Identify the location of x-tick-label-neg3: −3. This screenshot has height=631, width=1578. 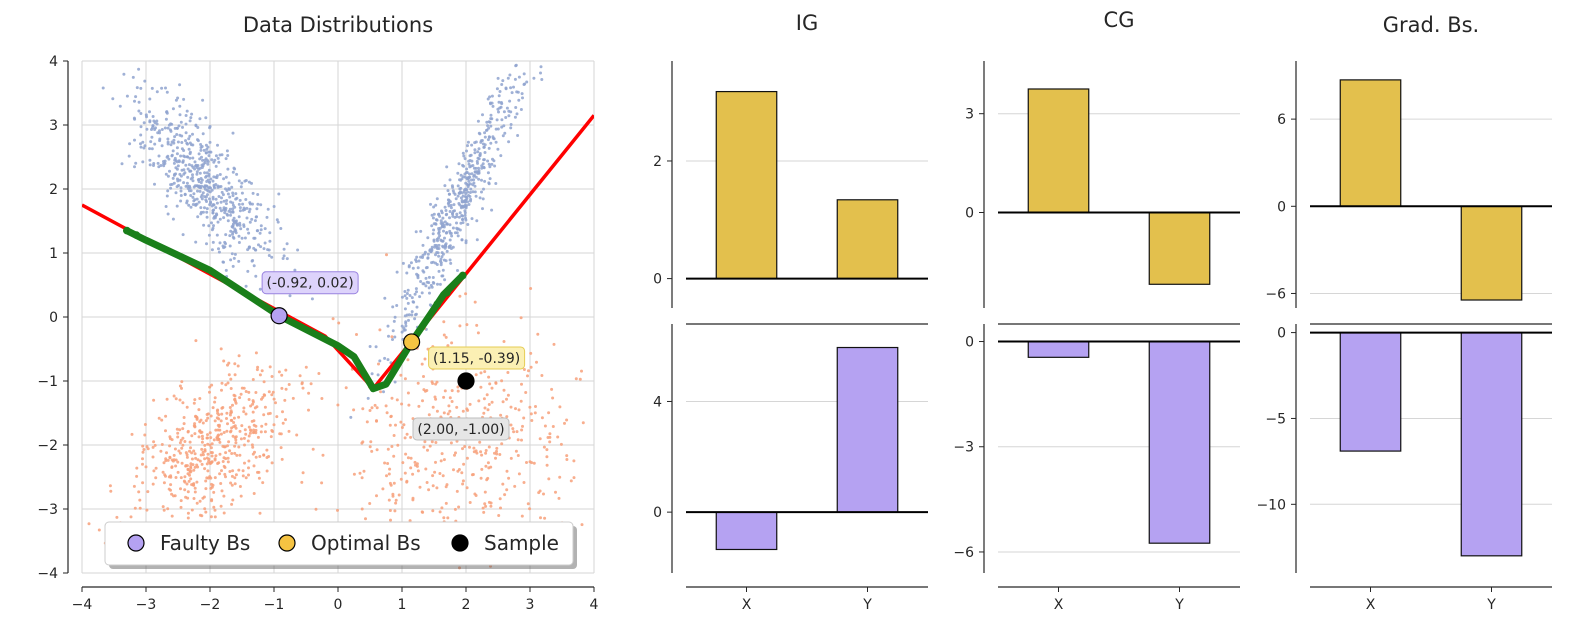
(146, 605).